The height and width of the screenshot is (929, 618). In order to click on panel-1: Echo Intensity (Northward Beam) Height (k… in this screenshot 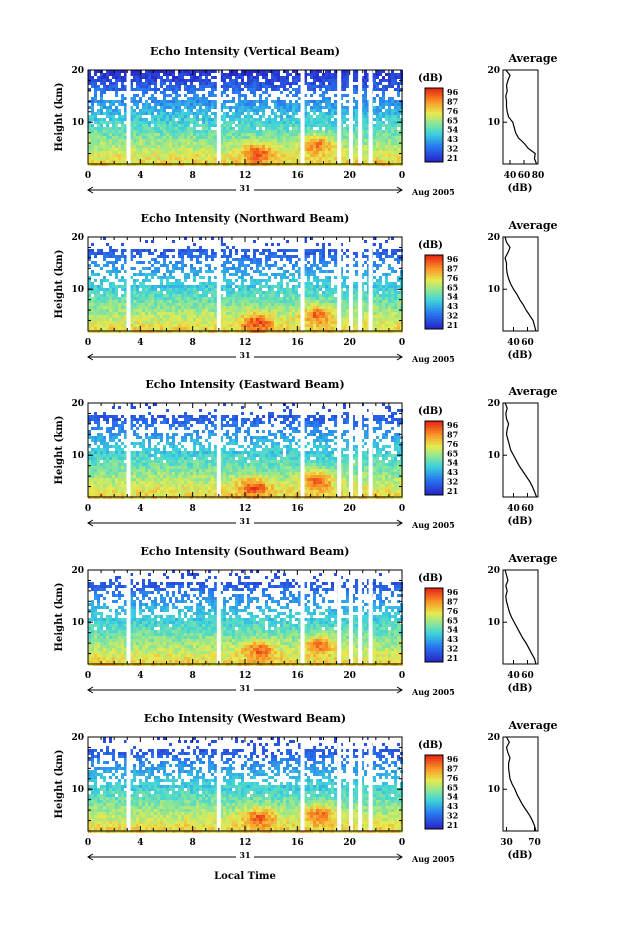, I will do `click(306, 288)`.